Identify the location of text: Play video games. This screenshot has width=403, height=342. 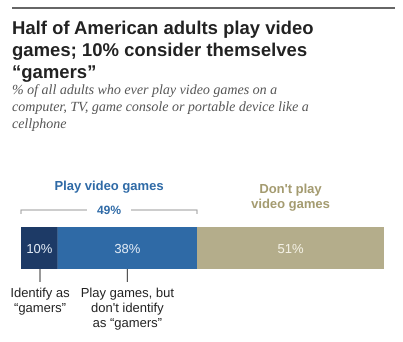
(109, 185).